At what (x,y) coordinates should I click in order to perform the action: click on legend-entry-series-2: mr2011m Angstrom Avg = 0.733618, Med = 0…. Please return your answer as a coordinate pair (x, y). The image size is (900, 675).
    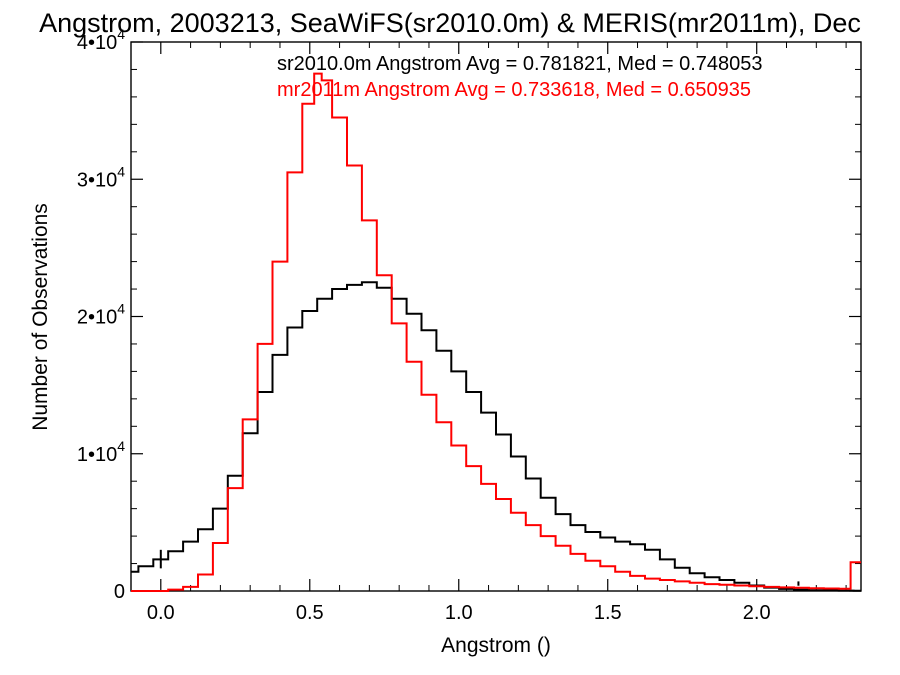
    Looking at the image, I should click on (514, 90).